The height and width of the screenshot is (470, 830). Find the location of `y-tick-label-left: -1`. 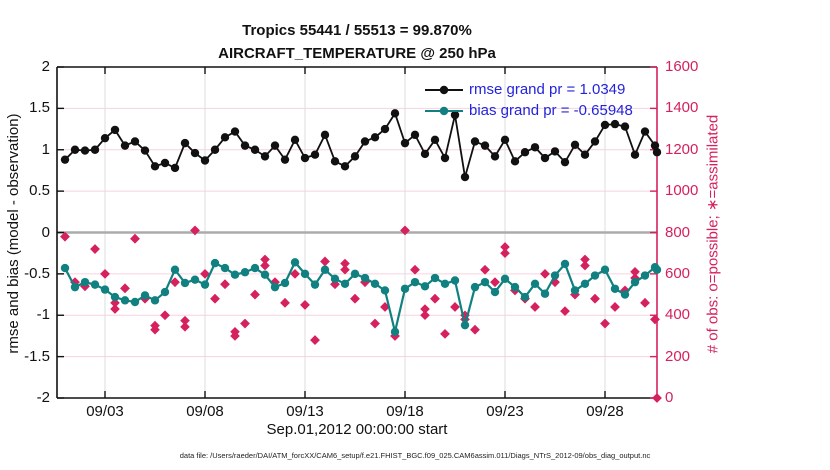

y-tick-label-left: -1 is located at coordinates (43, 315).